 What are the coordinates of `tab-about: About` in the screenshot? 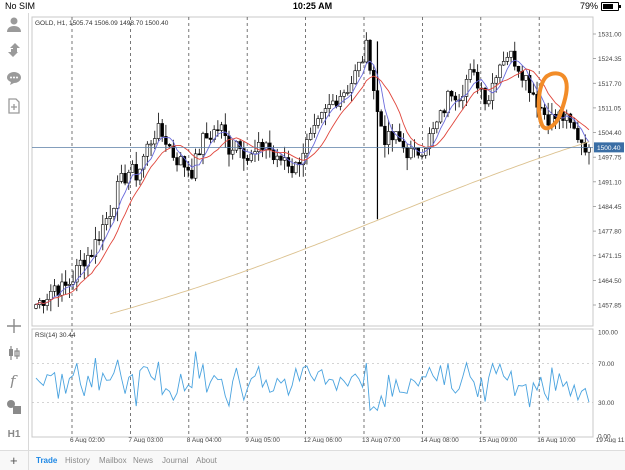 It's located at (206, 460).